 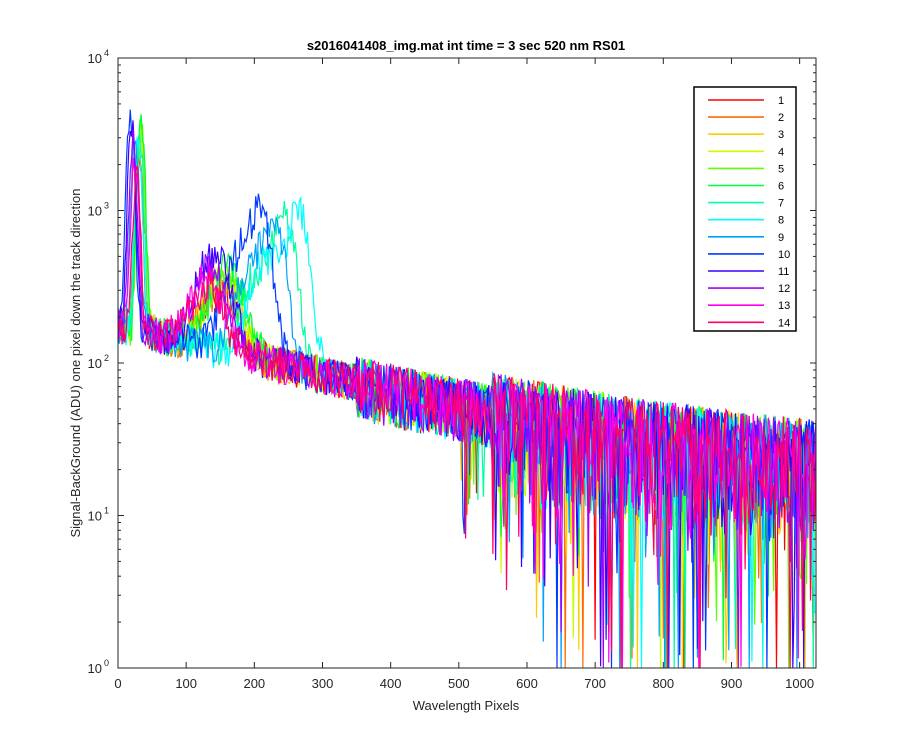 What do you see at coordinates (254, 683) in the screenshot?
I see `x-tick-label: 200` at bounding box center [254, 683].